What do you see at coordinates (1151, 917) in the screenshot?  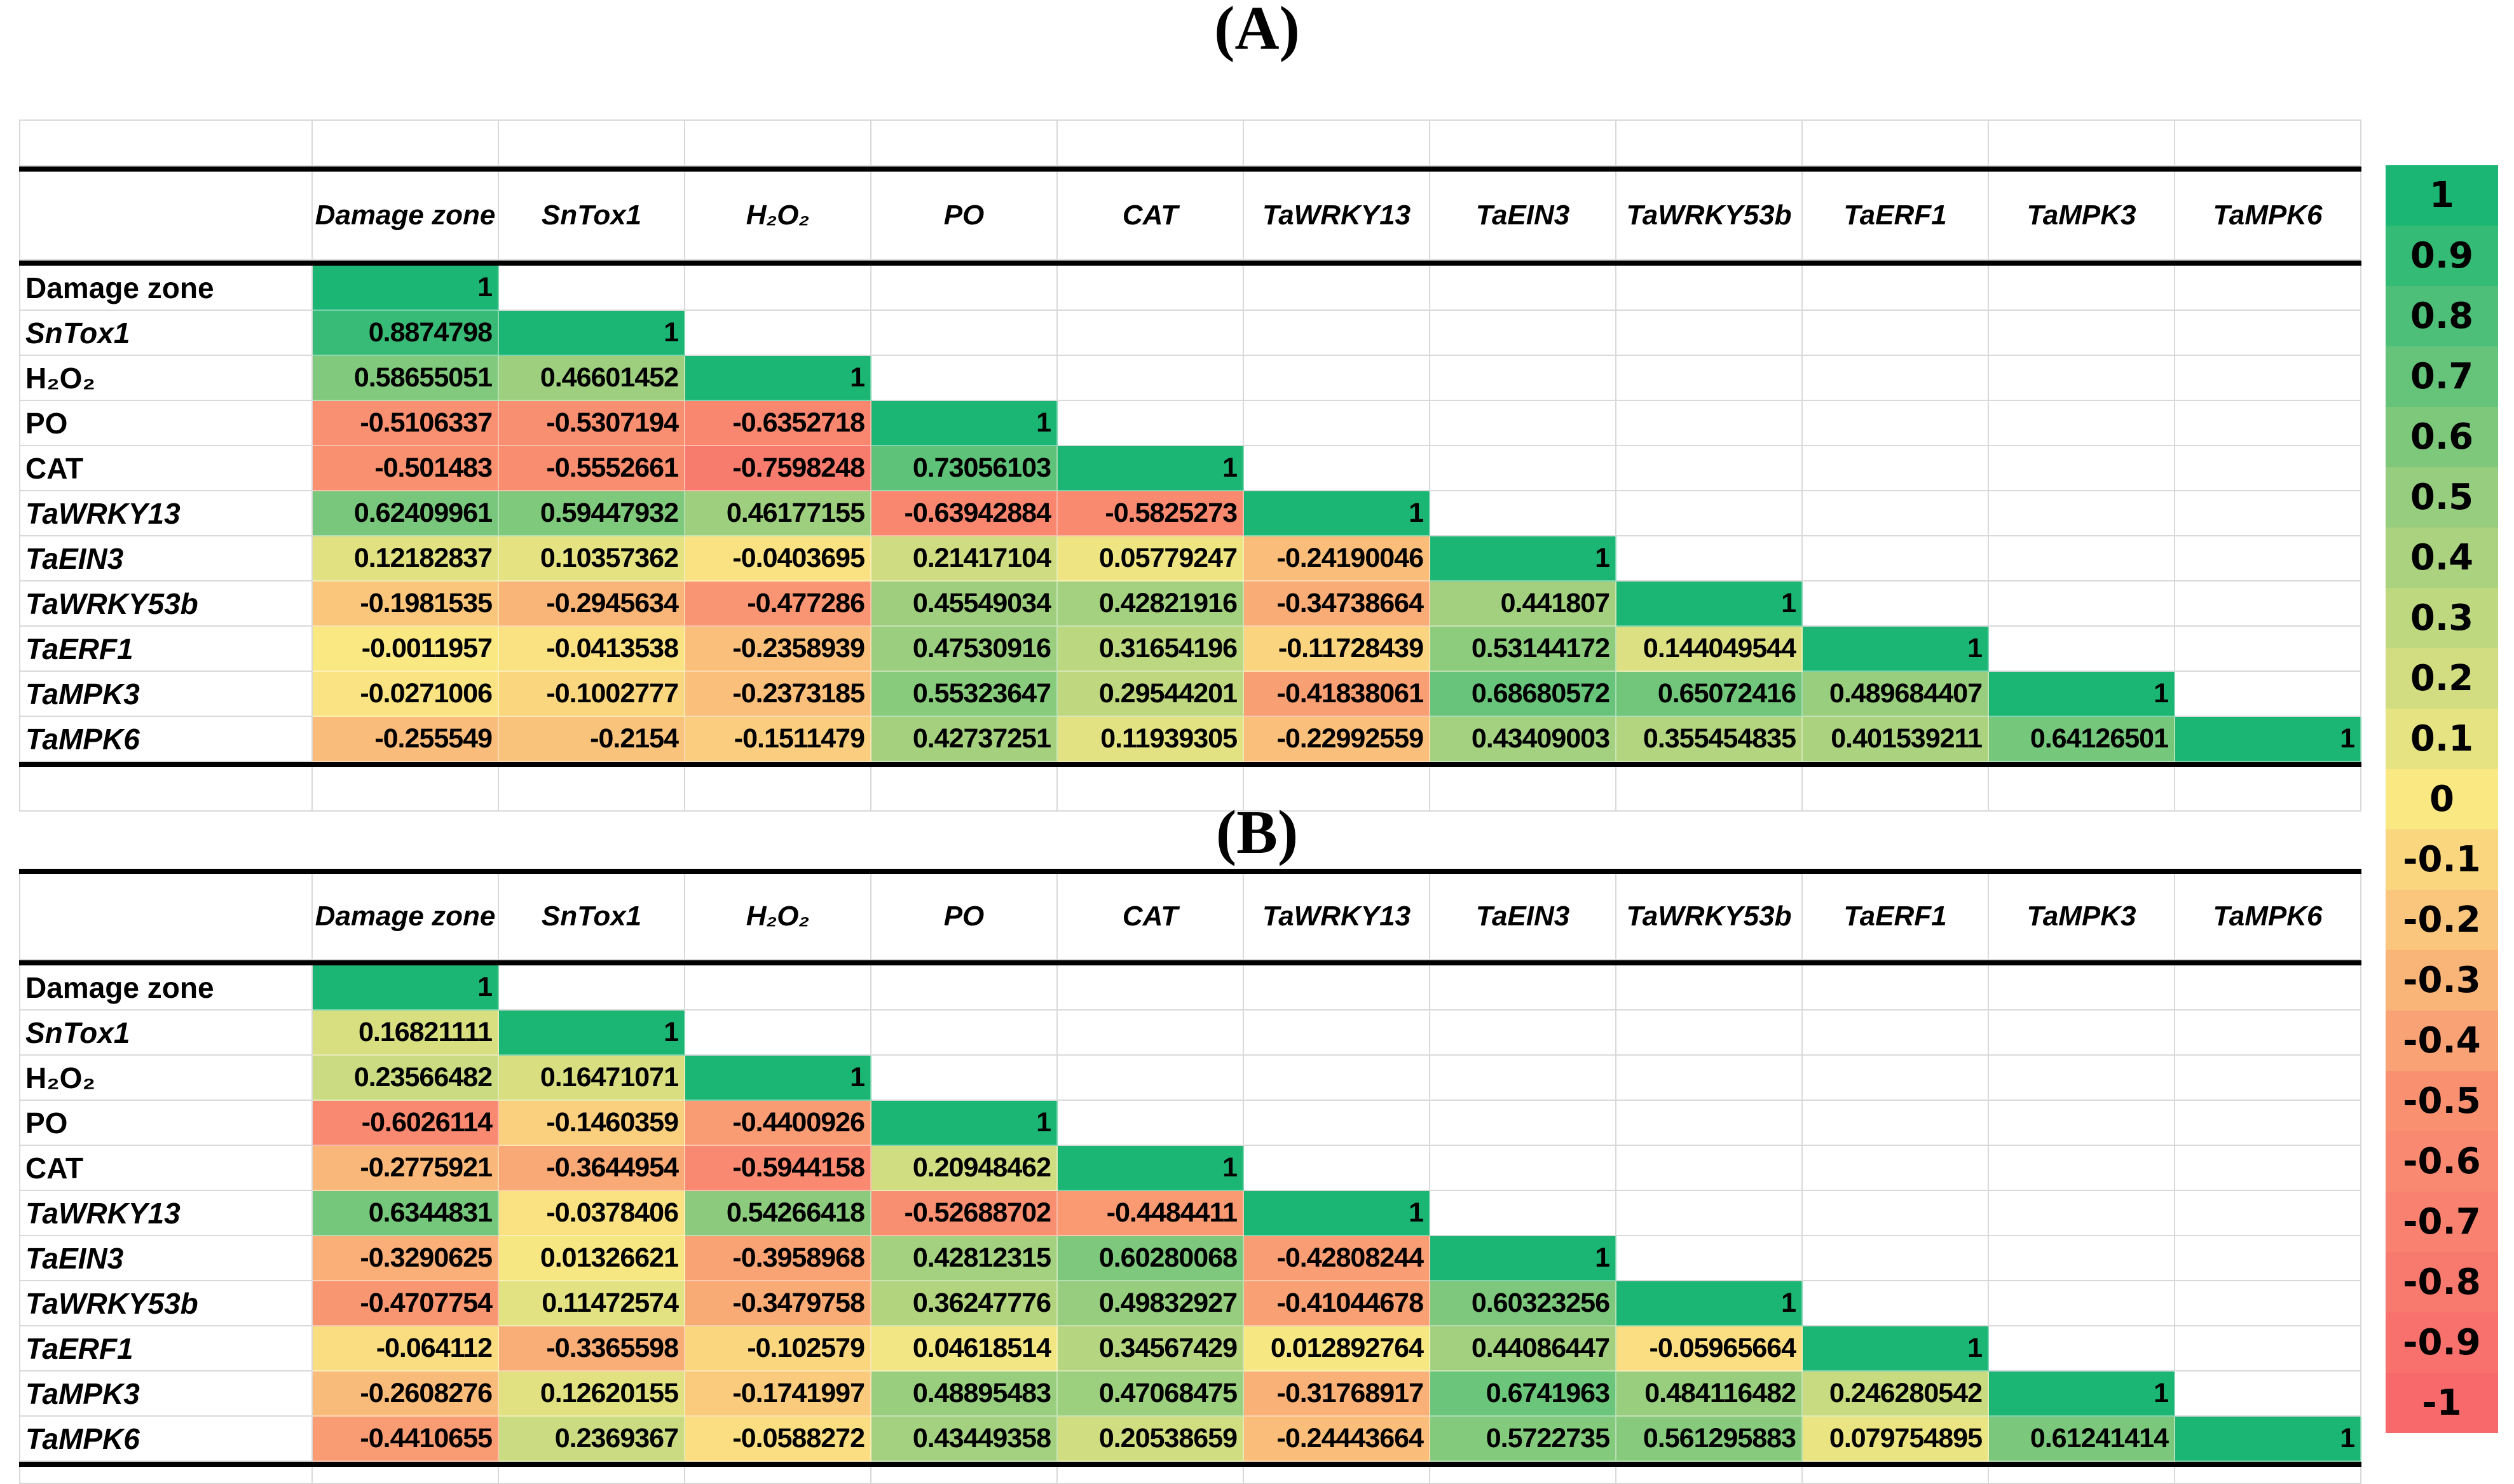 I see `col-header: CAT` at bounding box center [1151, 917].